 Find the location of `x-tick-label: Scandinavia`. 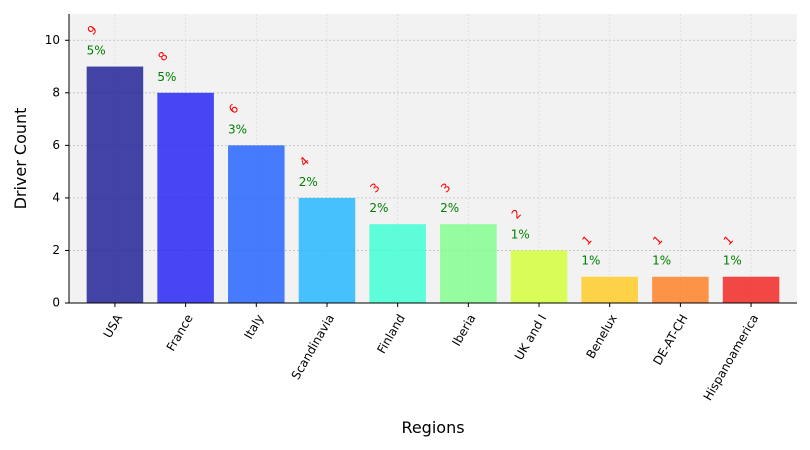

x-tick-label: Scandinavia is located at coordinates (313, 347).